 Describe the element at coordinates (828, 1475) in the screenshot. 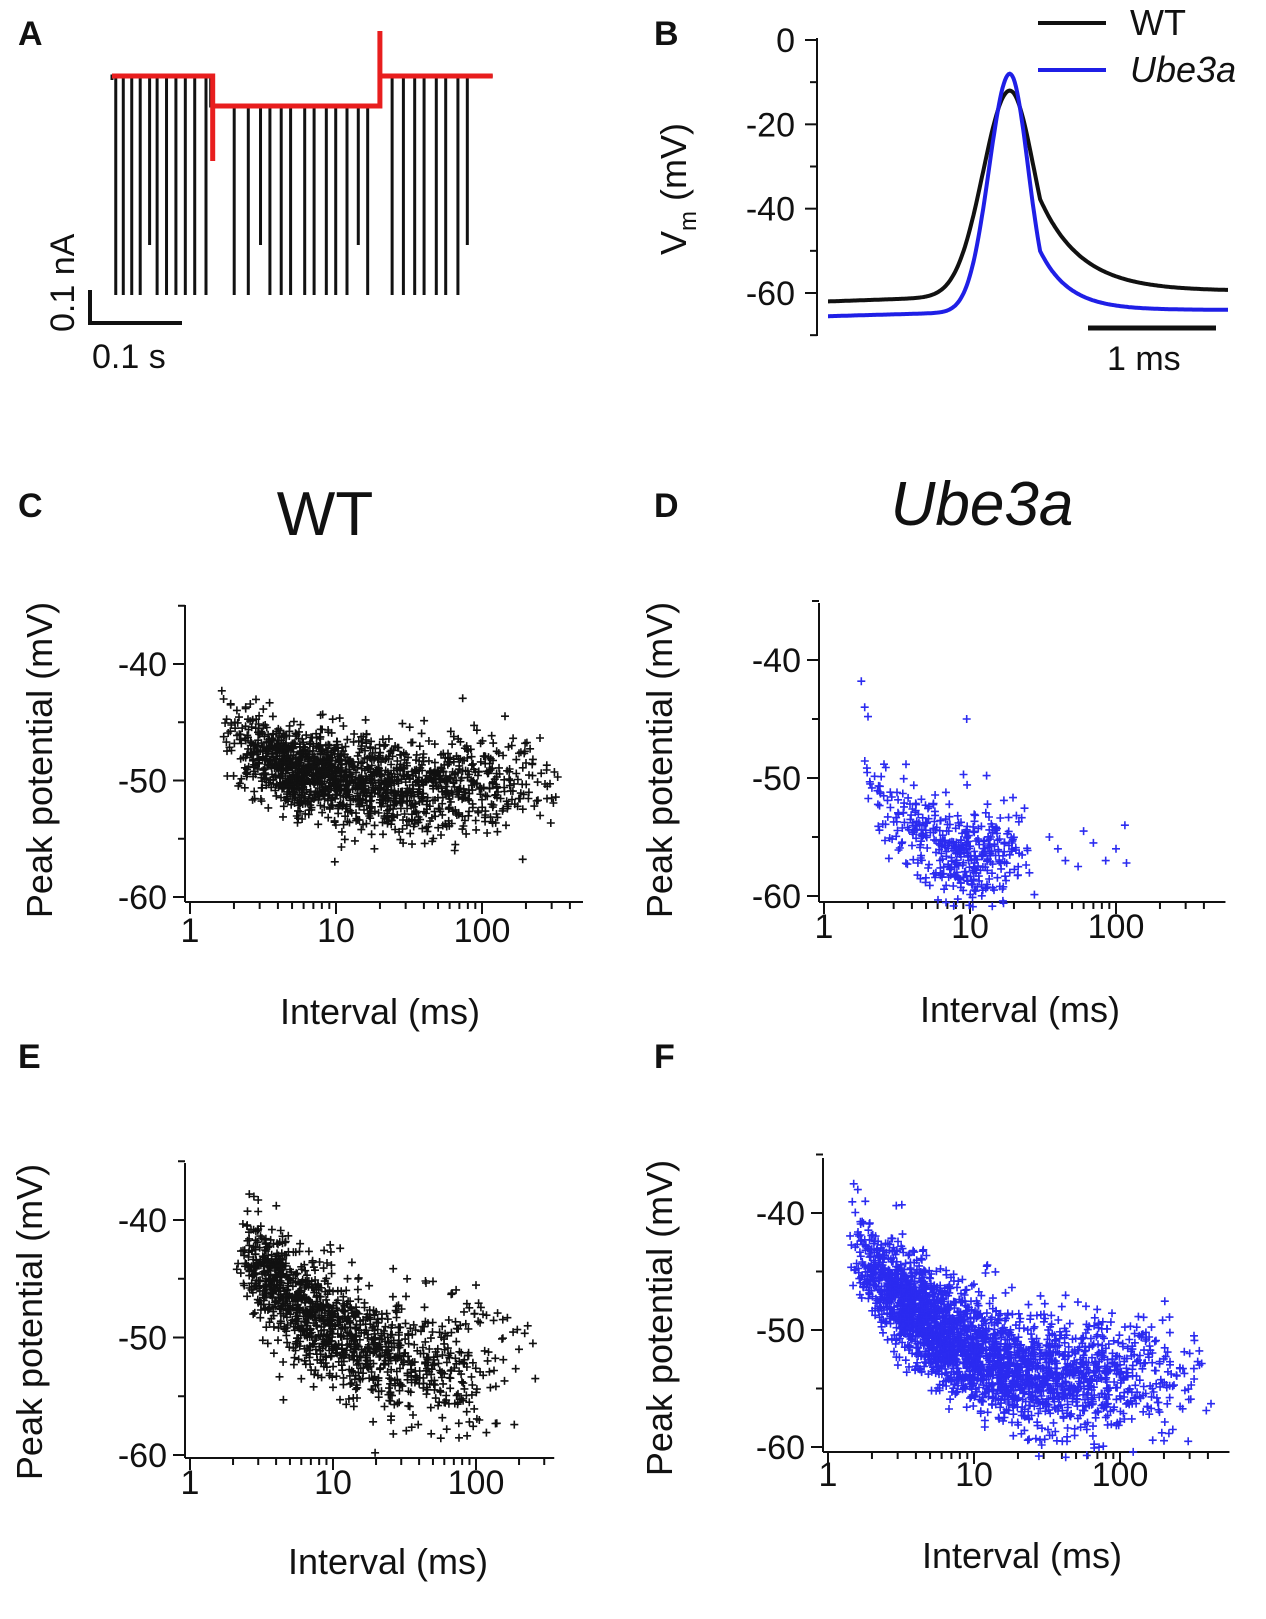

I see `x-tick-label: 1` at that location.